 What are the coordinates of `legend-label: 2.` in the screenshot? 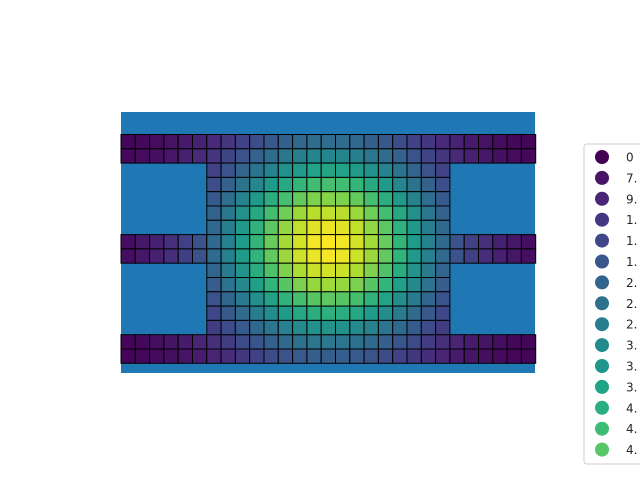 It's located at (631, 304).